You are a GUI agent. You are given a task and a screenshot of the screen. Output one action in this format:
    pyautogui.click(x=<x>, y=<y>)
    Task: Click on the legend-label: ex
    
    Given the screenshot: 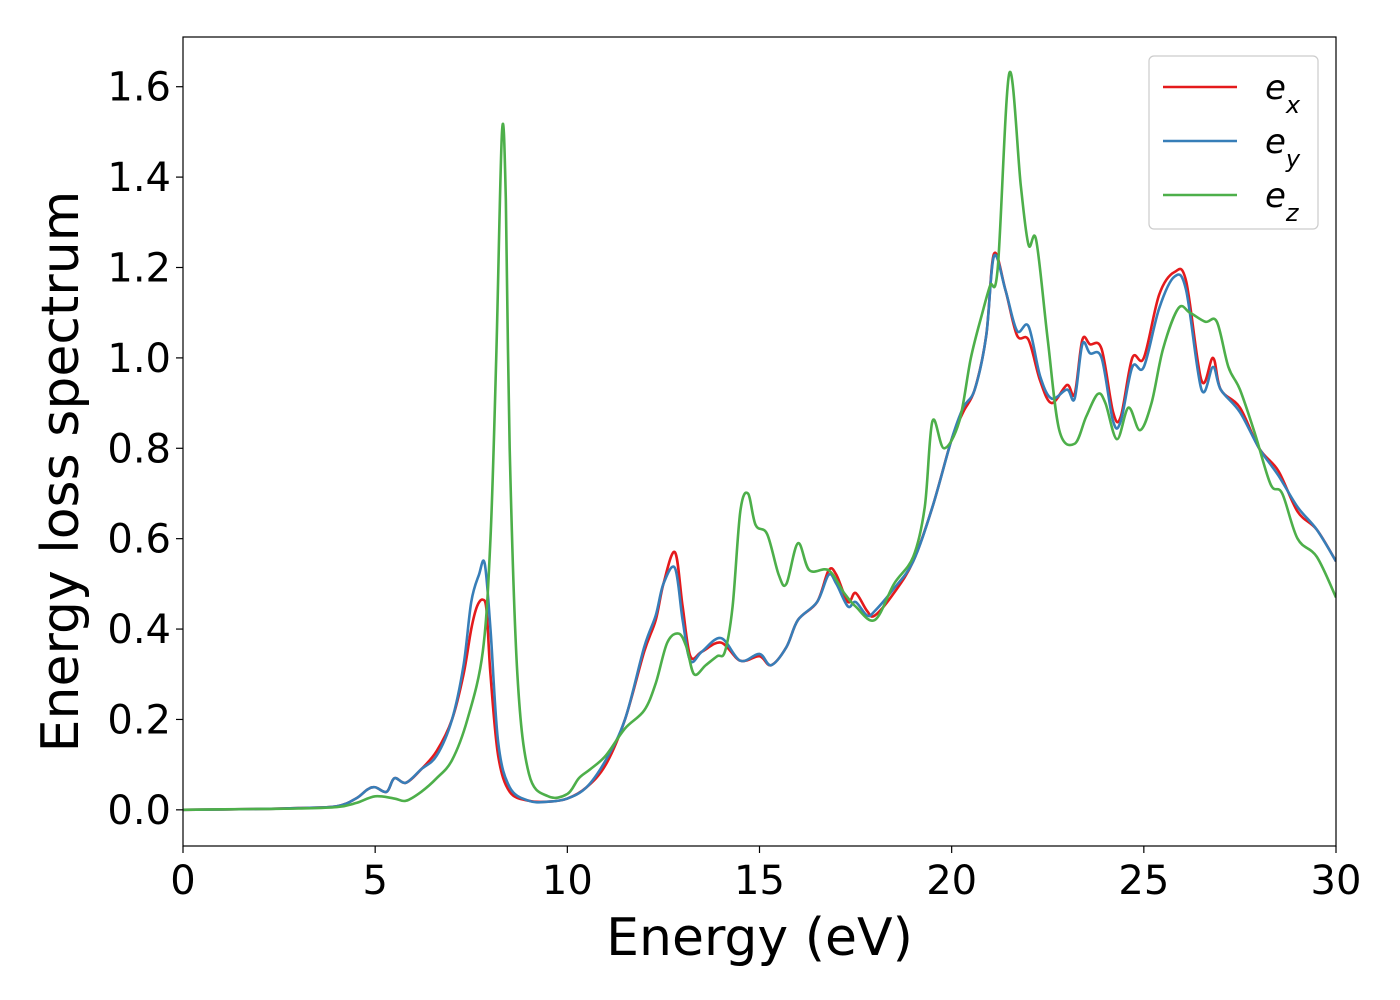 What is the action you would take?
    pyautogui.click(x=1283, y=93)
    